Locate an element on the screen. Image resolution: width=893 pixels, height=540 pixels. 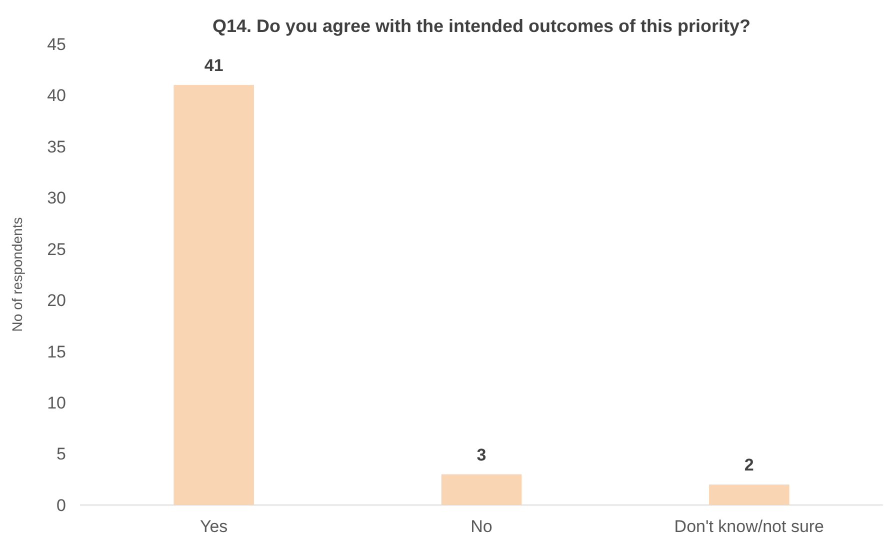
x-tick-label: Yes is located at coordinates (214, 526).